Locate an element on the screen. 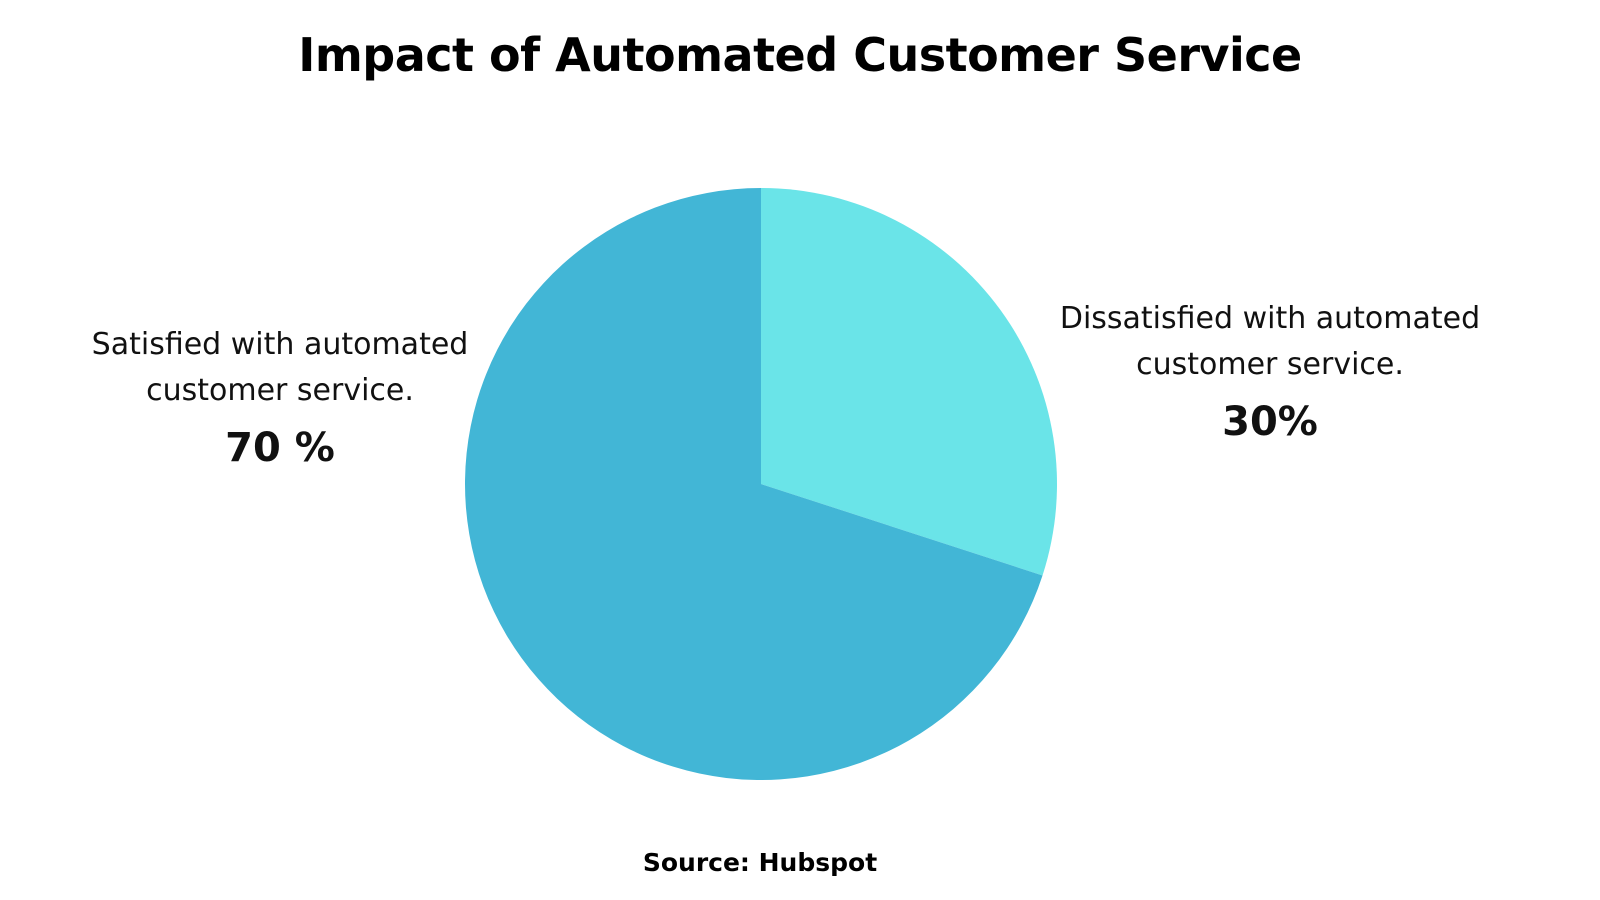 The height and width of the screenshot is (900, 1600). pie-slice-dissatisfied is located at coordinates (909, 382).